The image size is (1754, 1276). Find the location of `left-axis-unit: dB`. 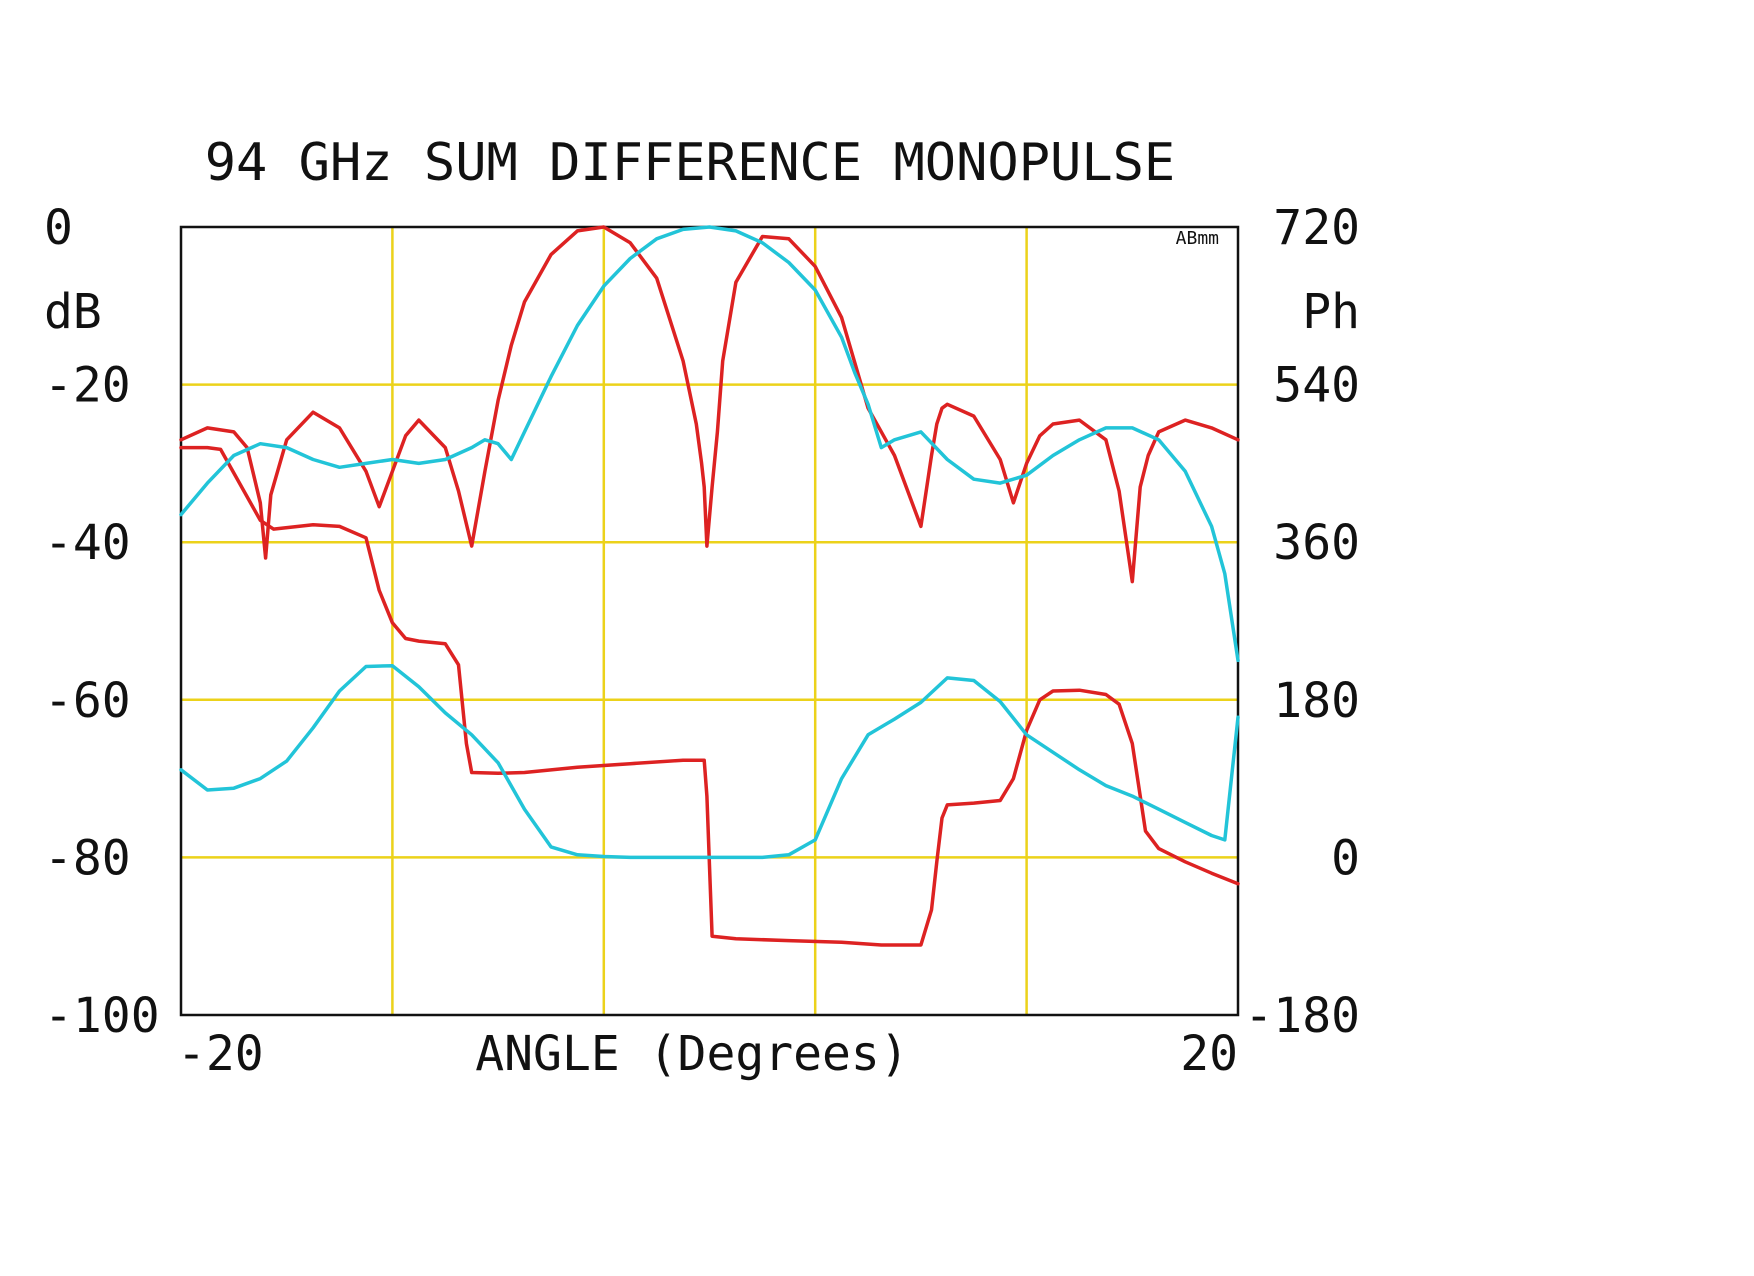

left-axis-unit: dB is located at coordinates (73, 312).